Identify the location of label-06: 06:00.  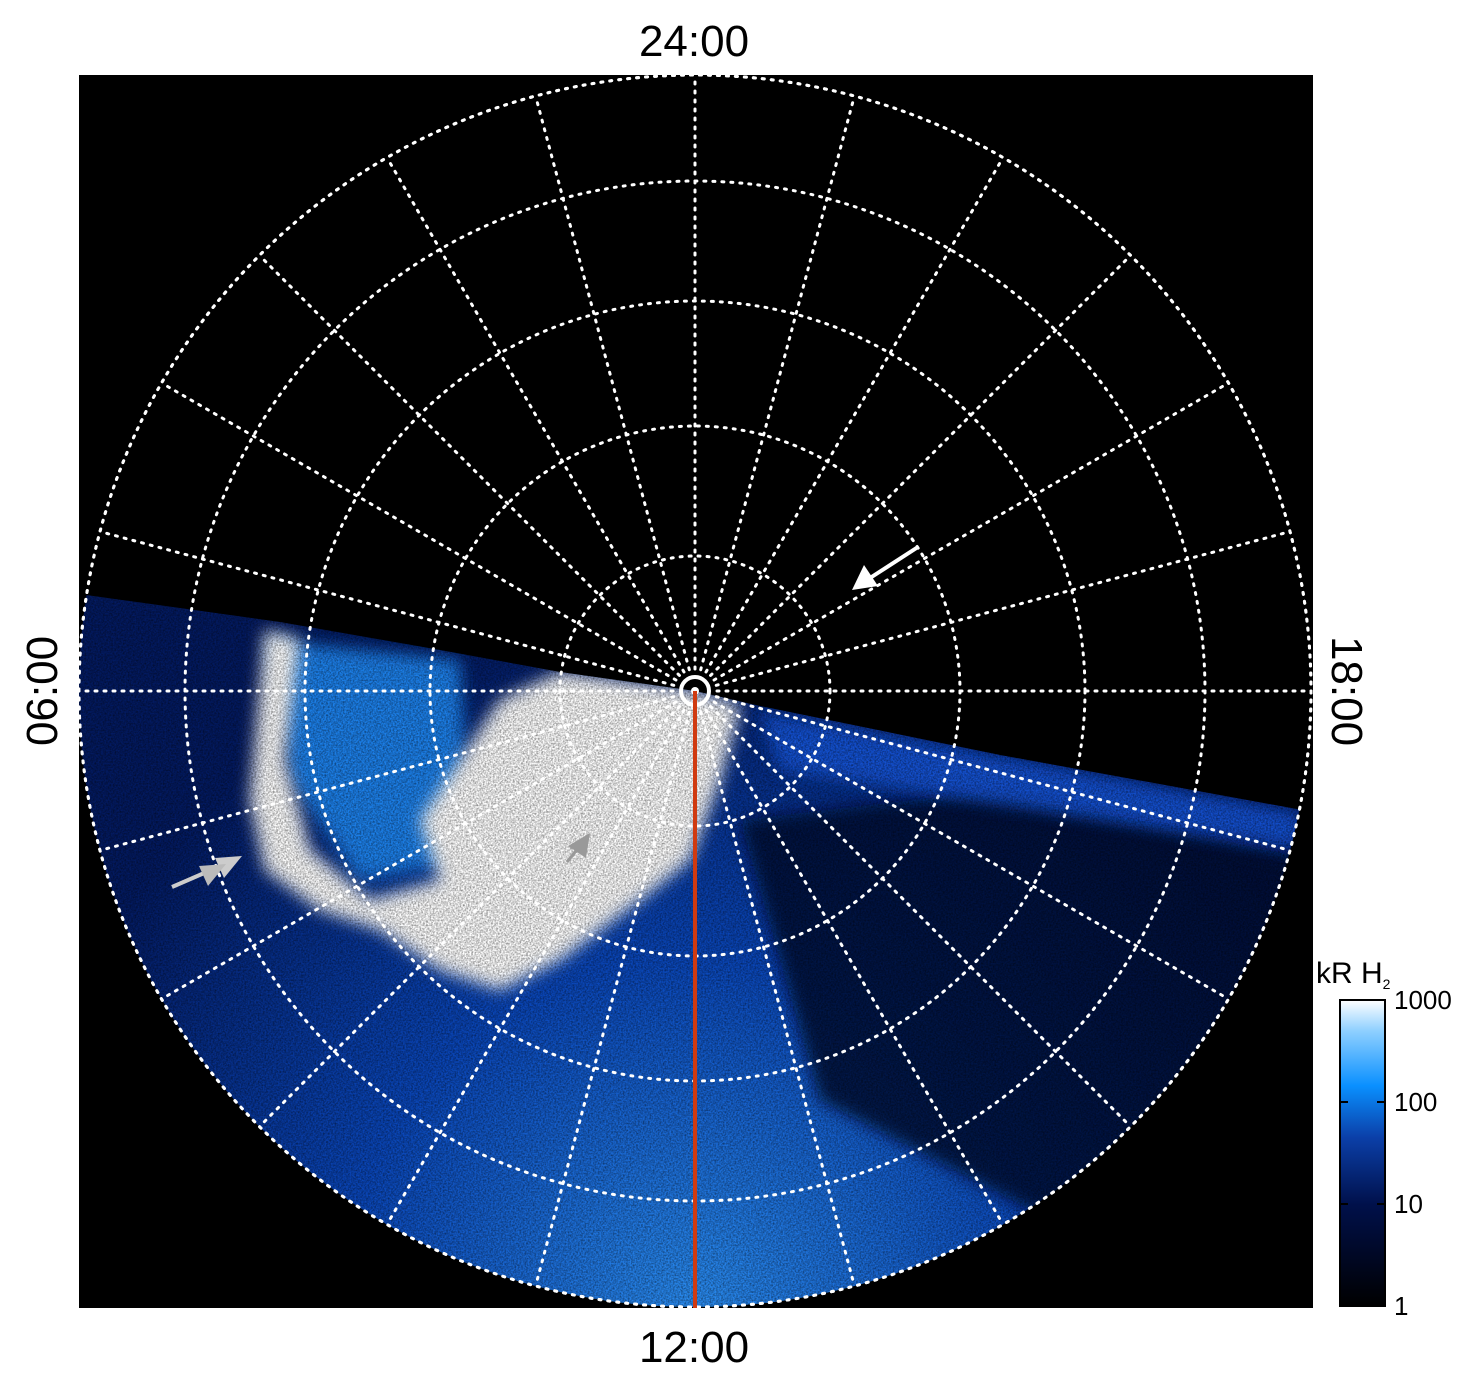
(42, 691).